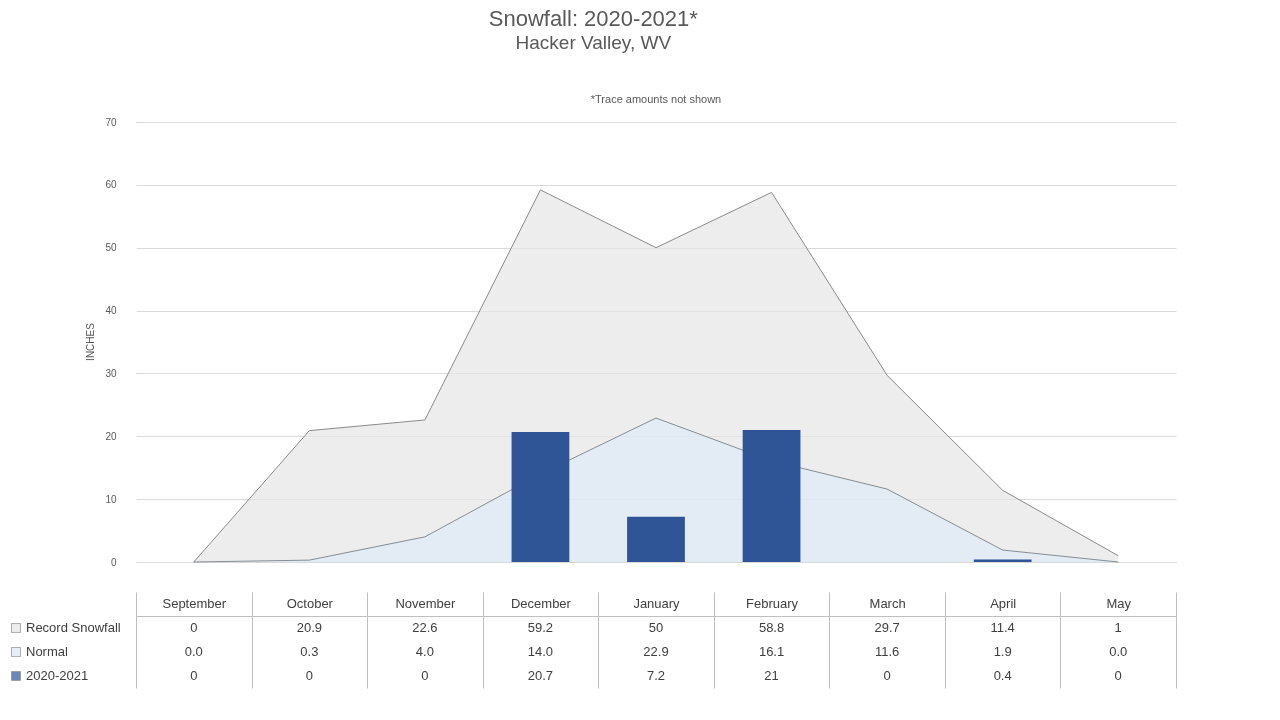 The image size is (1280, 720). Describe the element at coordinates (310, 603) in the screenshot. I see `x-tick-label: October` at that location.